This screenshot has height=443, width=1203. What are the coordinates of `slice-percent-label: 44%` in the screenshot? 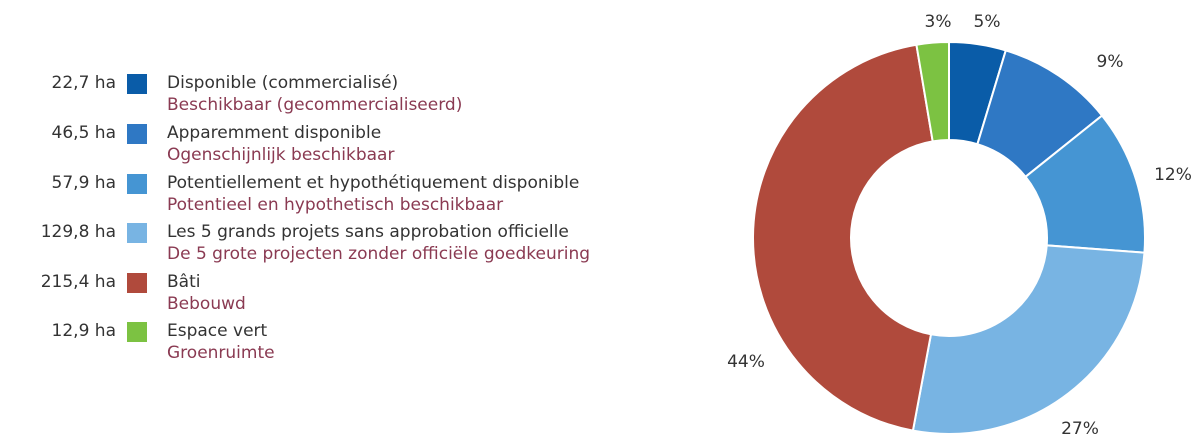 It's located at (746, 362).